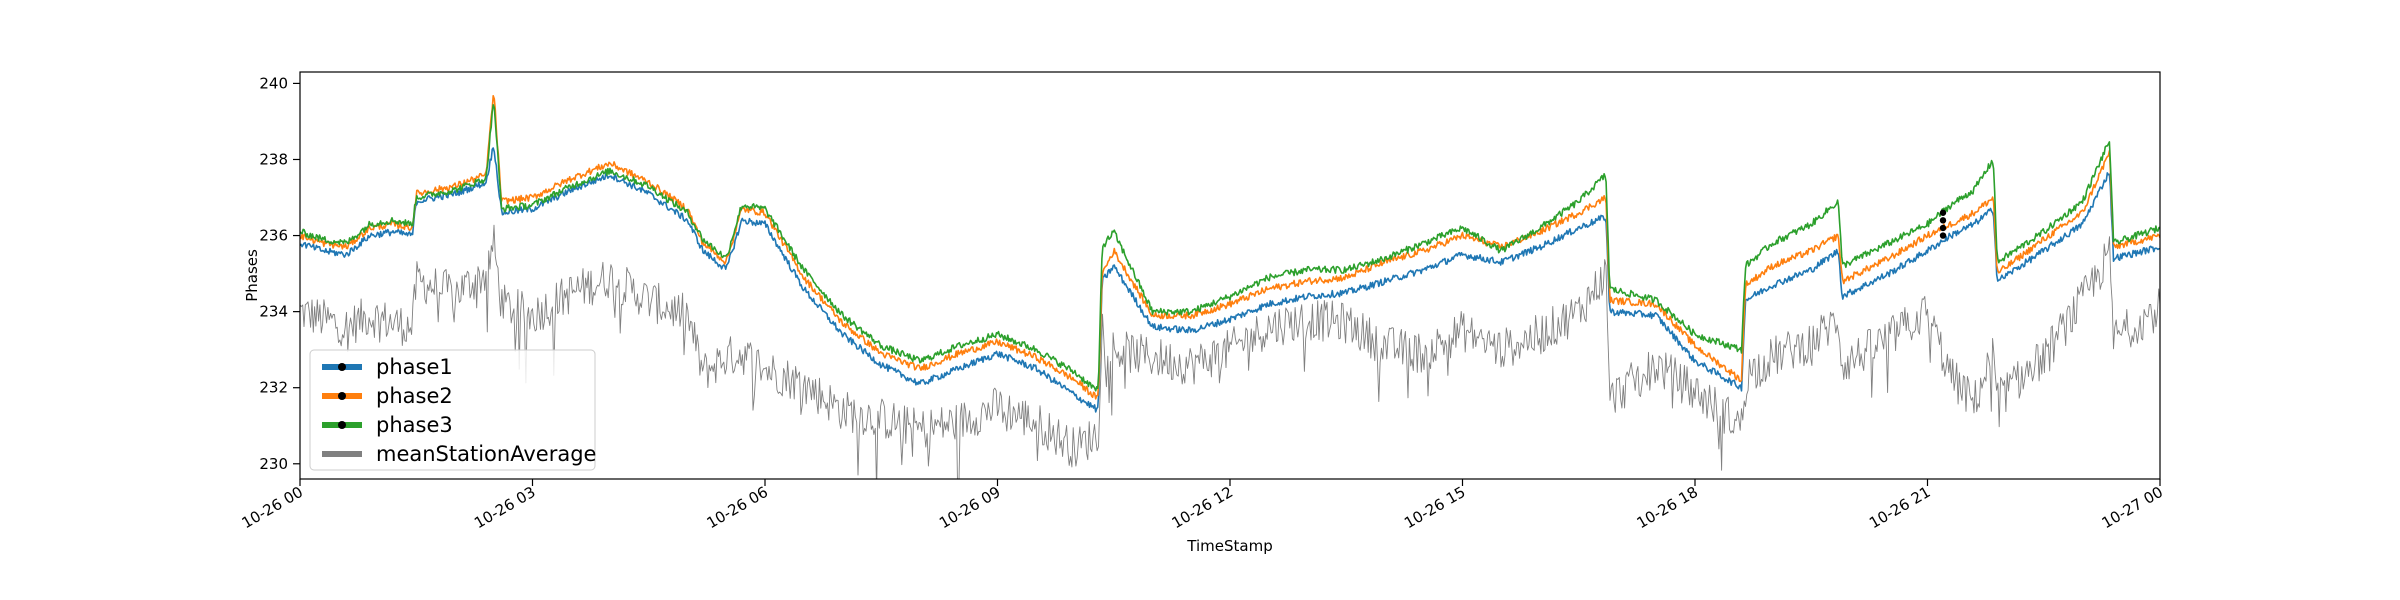 The image size is (2400, 600). What do you see at coordinates (969, 507) in the screenshot?
I see `x-tick-label: 10-26 09` at bounding box center [969, 507].